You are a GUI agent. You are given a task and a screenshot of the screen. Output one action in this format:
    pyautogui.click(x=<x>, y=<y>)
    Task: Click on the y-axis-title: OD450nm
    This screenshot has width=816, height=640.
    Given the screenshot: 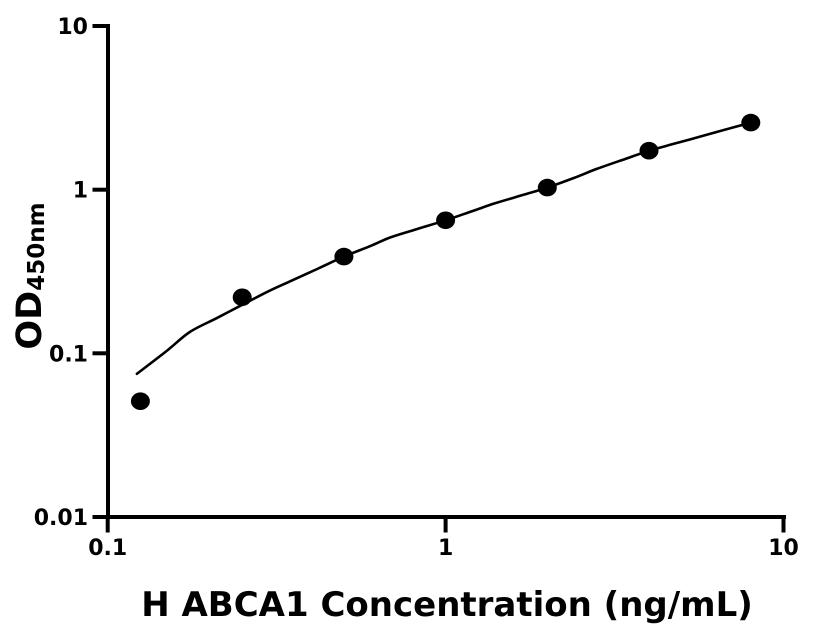 What is the action you would take?
    pyautogui.click(x=30, y=275)
    